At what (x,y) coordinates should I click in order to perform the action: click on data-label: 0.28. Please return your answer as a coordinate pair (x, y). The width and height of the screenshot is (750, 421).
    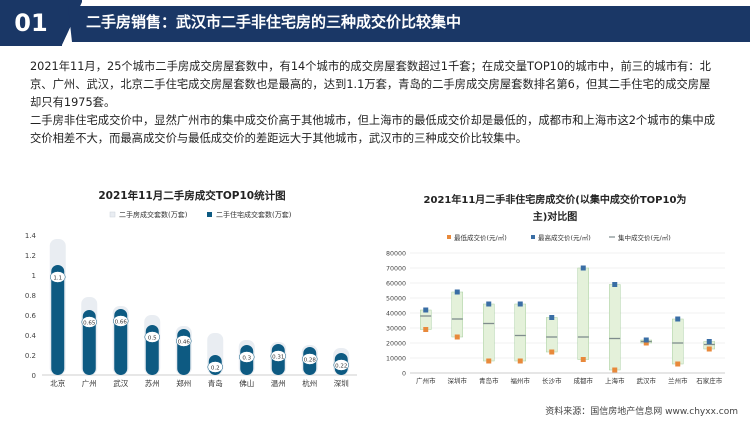
    Looking at the image, I should click on (310, 360).